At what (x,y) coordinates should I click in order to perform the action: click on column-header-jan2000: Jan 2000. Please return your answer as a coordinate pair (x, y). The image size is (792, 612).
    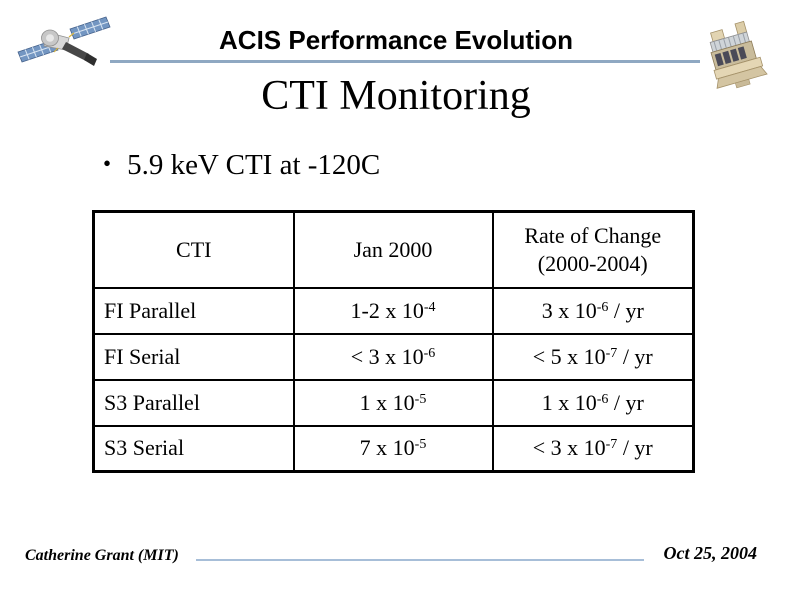
    Looking at the image, I should click on (393, 249).